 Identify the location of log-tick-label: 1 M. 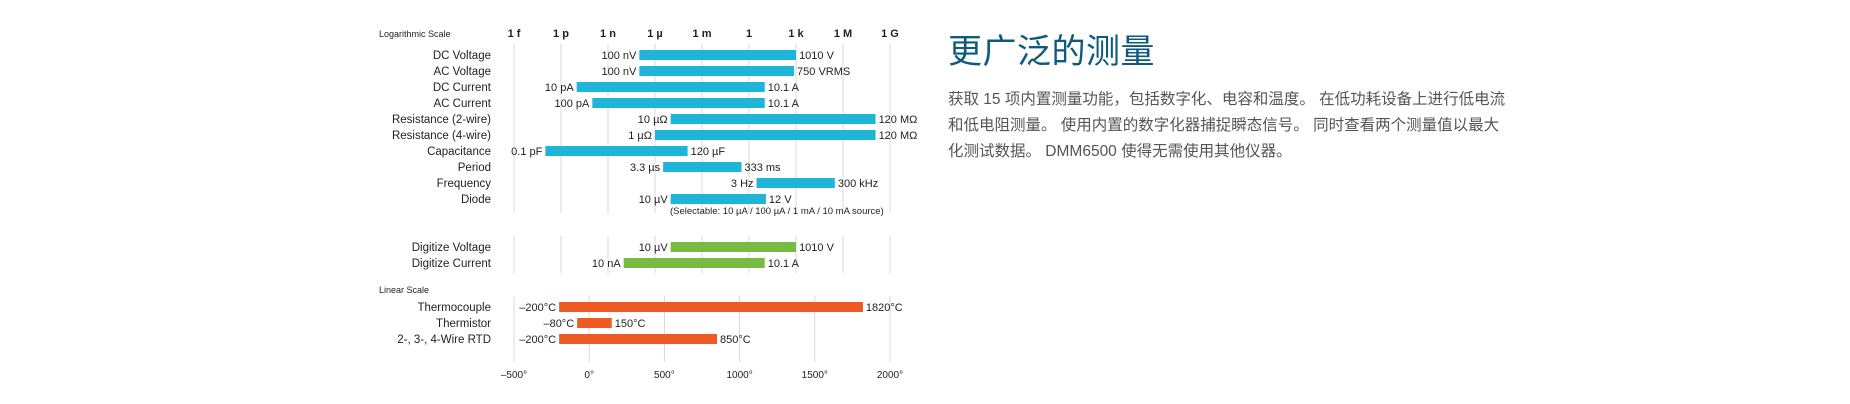
(843, 34).